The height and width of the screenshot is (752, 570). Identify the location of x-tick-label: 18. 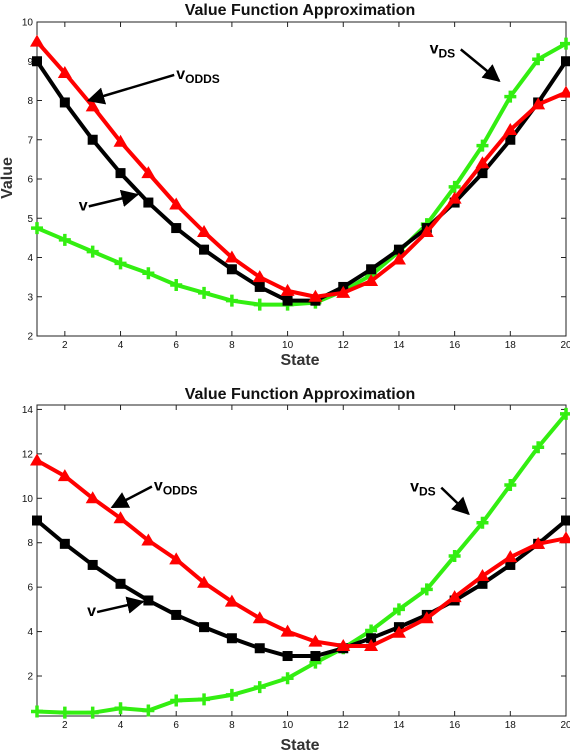
(511, 345).